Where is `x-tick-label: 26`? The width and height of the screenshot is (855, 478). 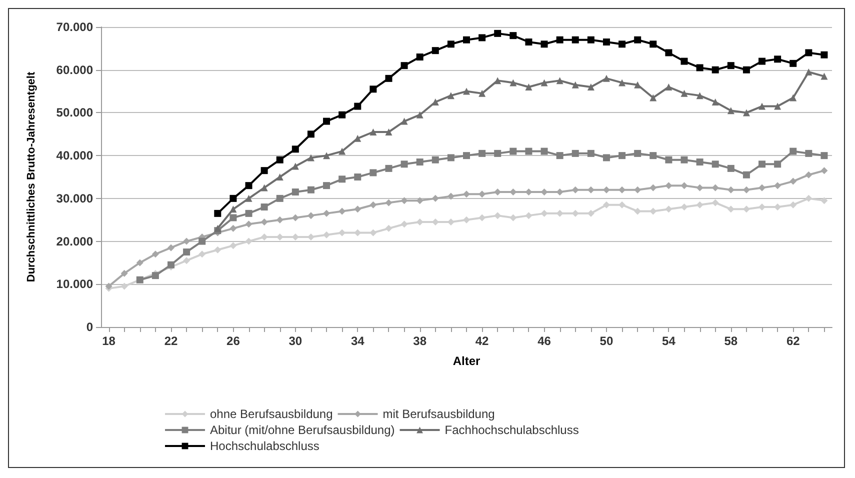 x-tick-label: 26 is located at coordinates (233, 341).